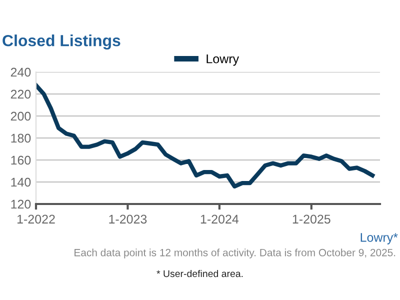 The width and height of the screenshot is (400, 300). What do you see at coordinates (21, 204) in the screenshot?
I see `y-tick-label: 120` at bounding box center [21, 204].